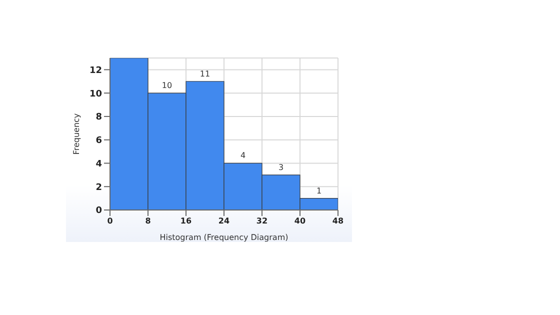 The image size is (560, 315). I want to click on data-label: 10, so click(167, 85).